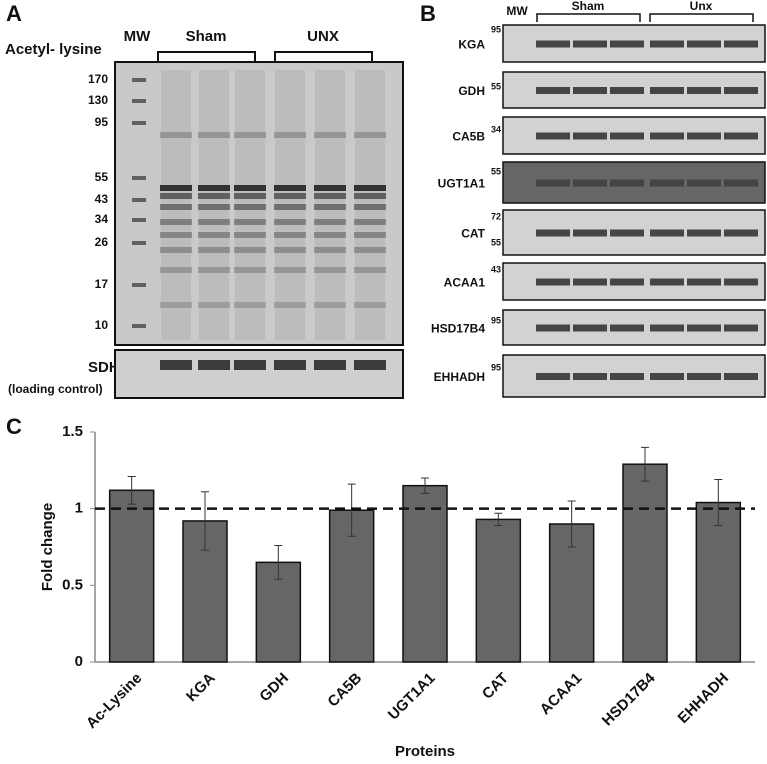 This screenshot has height=764, width=767. I want to click on x-tick-label: KGA, so click(201, 688).